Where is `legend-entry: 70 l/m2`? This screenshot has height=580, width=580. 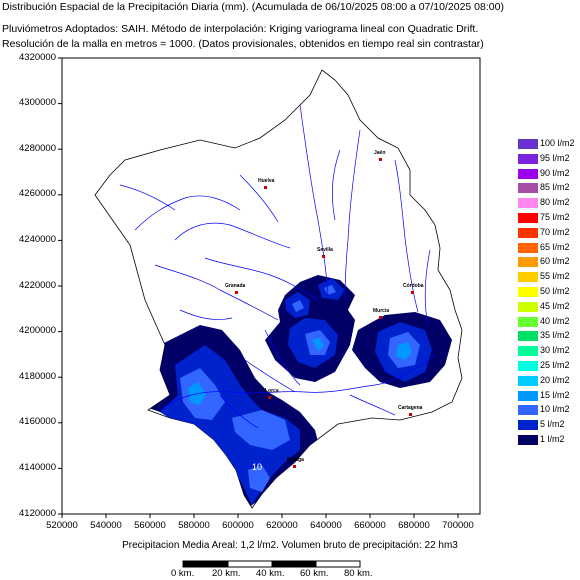
legend-entry: 70 l/m2 is located at coordinates (549, 233).